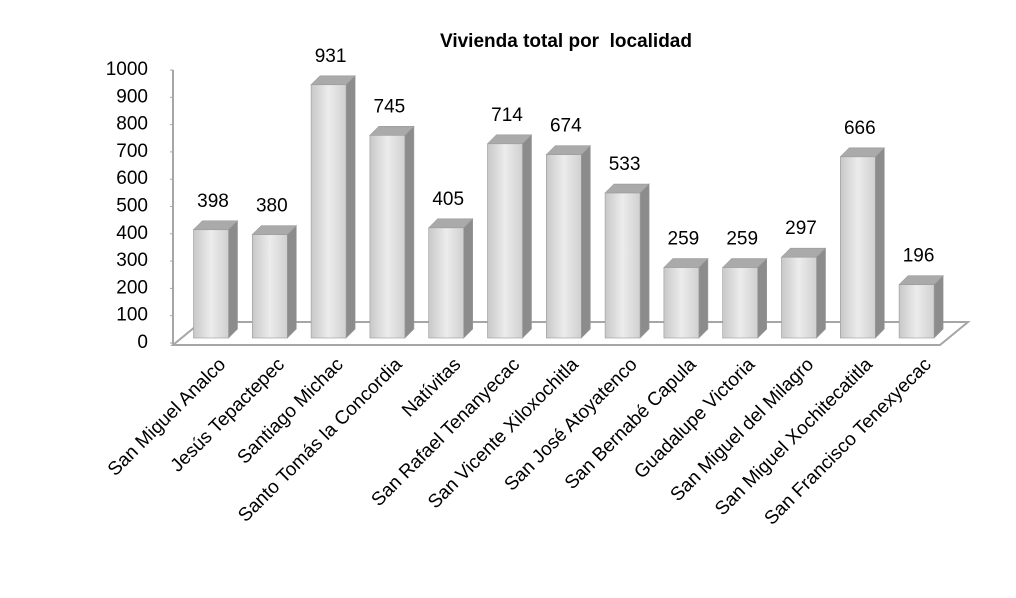 This screenshot has width=1016, height=598. I want to click on x-tick-label: Santiago Michac, so click(291, 411).